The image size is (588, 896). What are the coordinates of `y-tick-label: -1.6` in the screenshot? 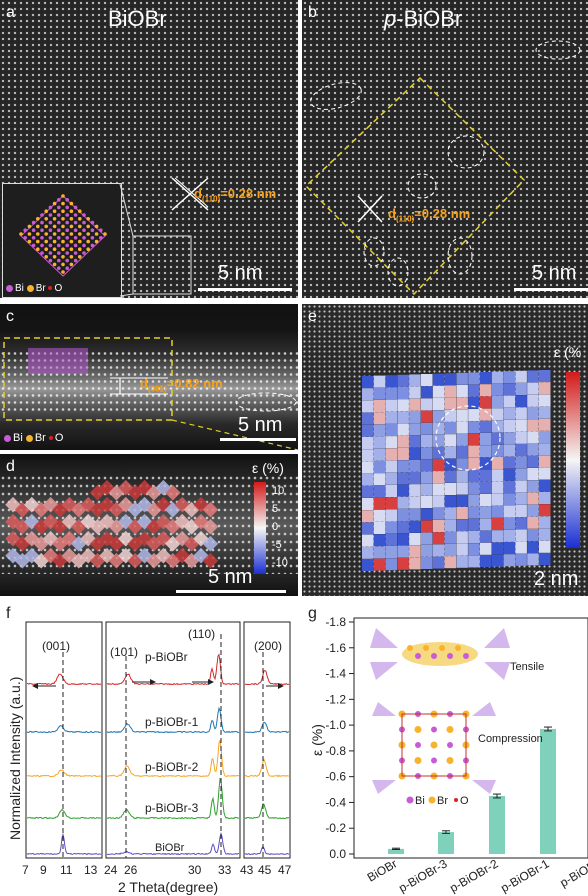 It's located at (335, 648).